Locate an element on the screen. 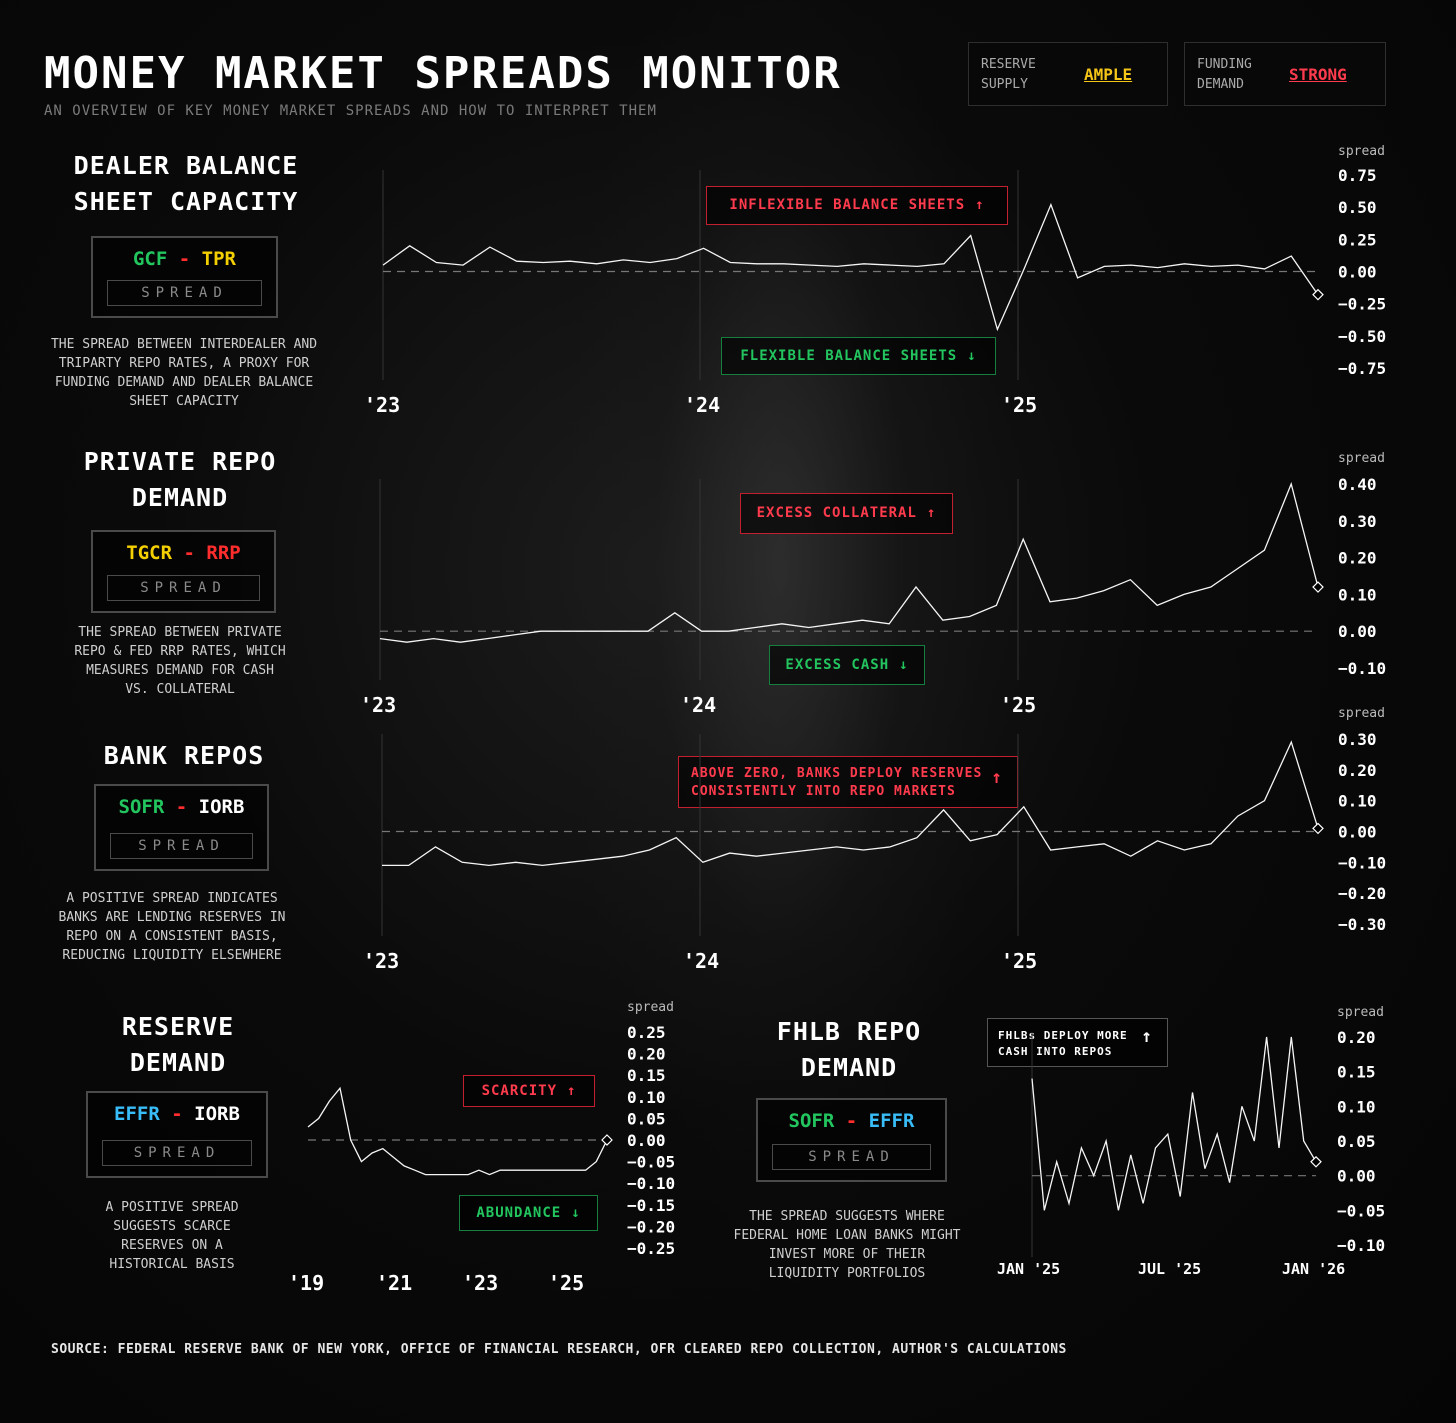 Image resolution: width=1456 pixels, height=1423 pixels. desc-line: FUNDING DEMAND AND DEALER BALANCE is located at coordinates (184, 382).